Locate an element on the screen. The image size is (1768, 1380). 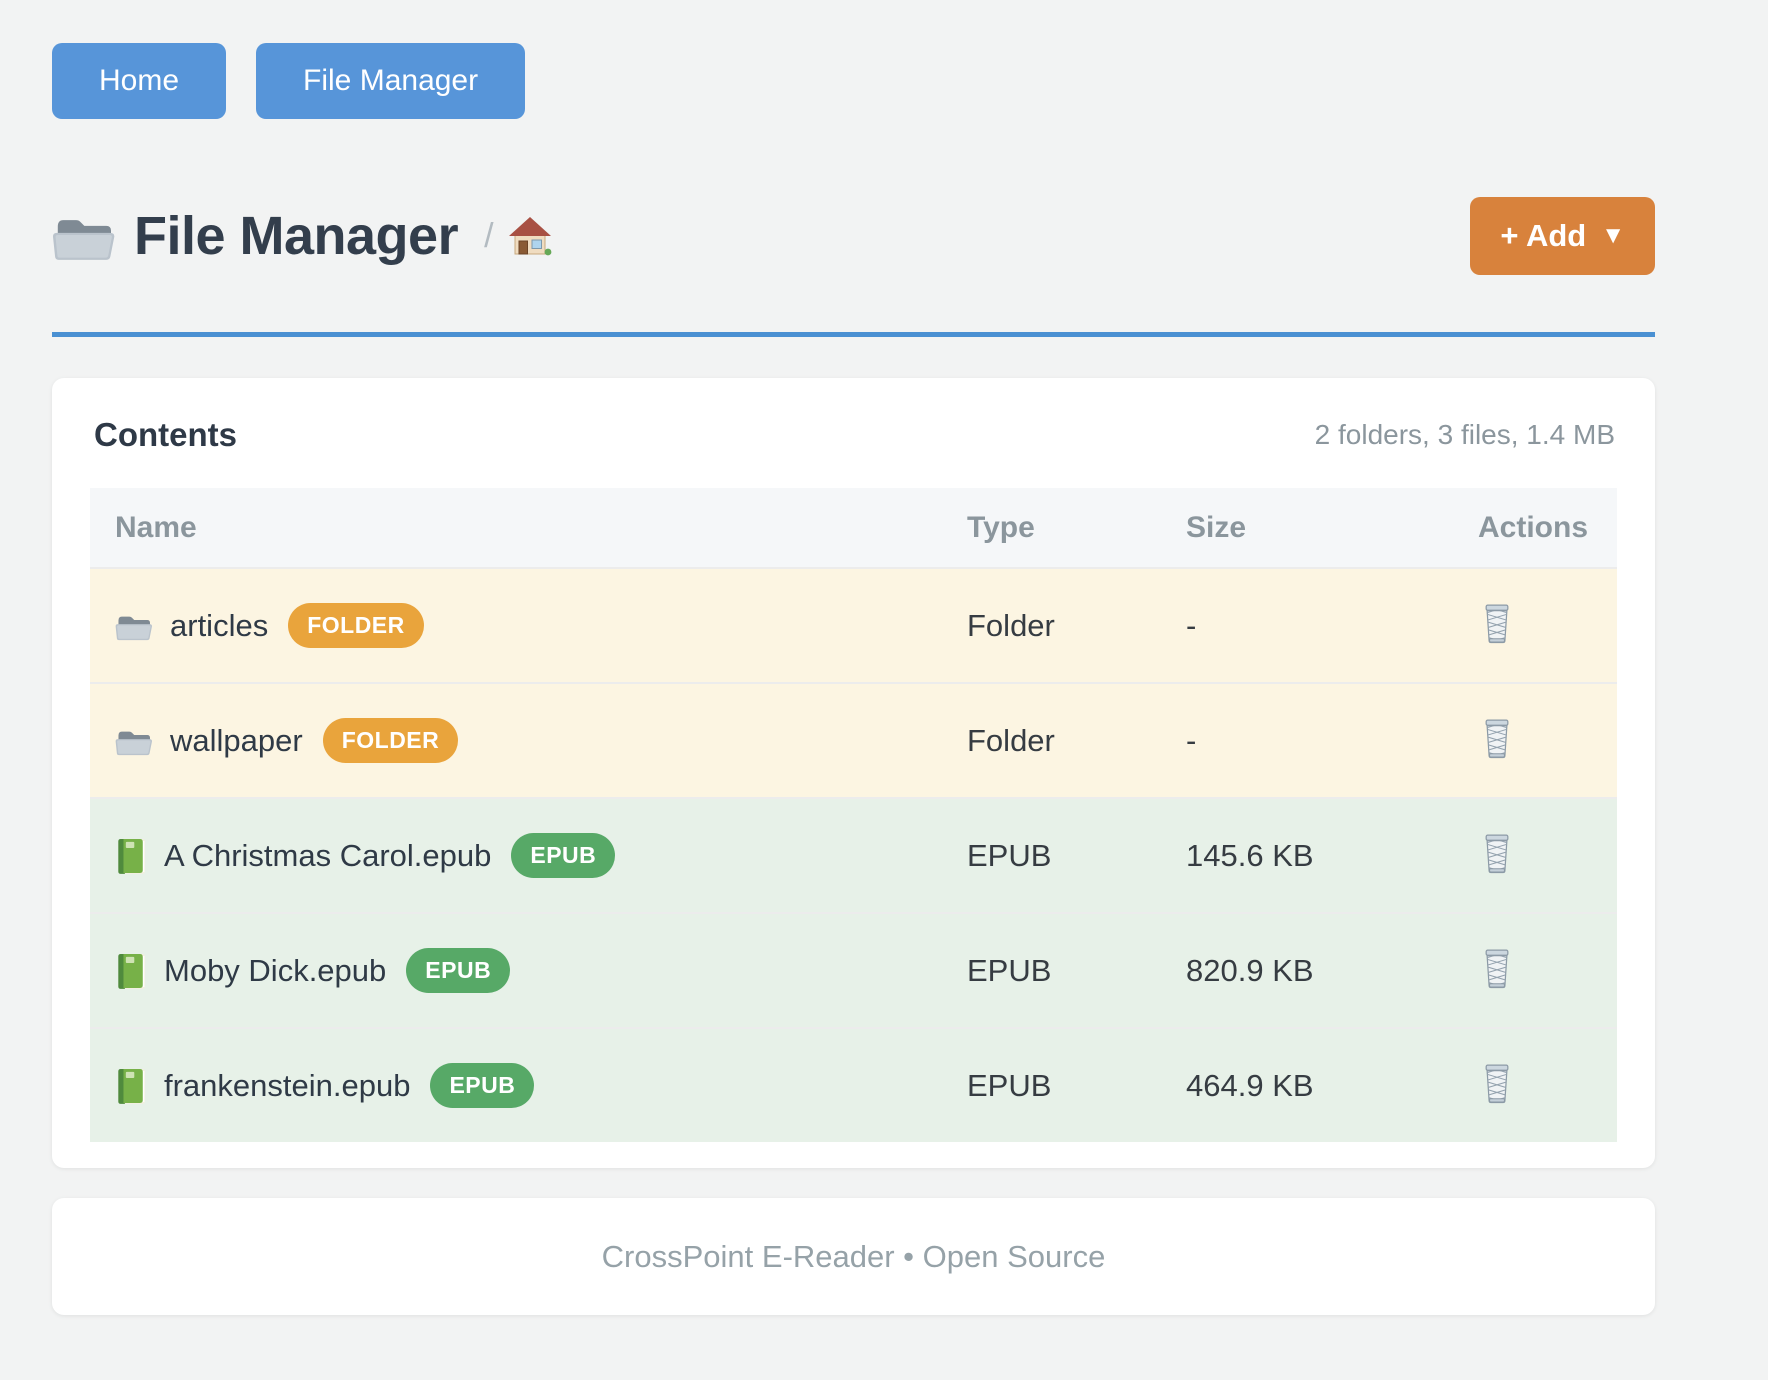
table-row: Moby Dick.epub EPUB EPUB 820.9 KB is located at coordinates (853, 970).